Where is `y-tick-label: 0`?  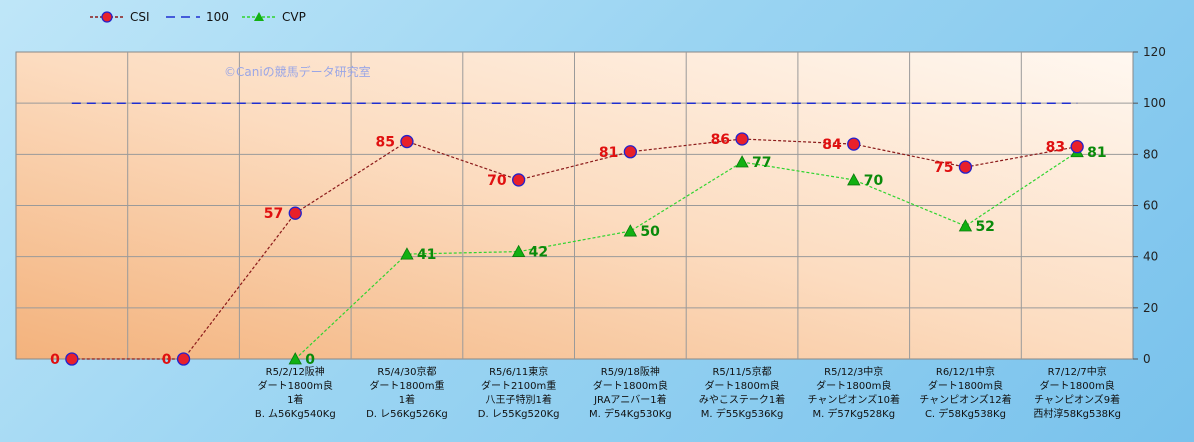
y-tick-label: 0 is located at coordinates (1147, 359).